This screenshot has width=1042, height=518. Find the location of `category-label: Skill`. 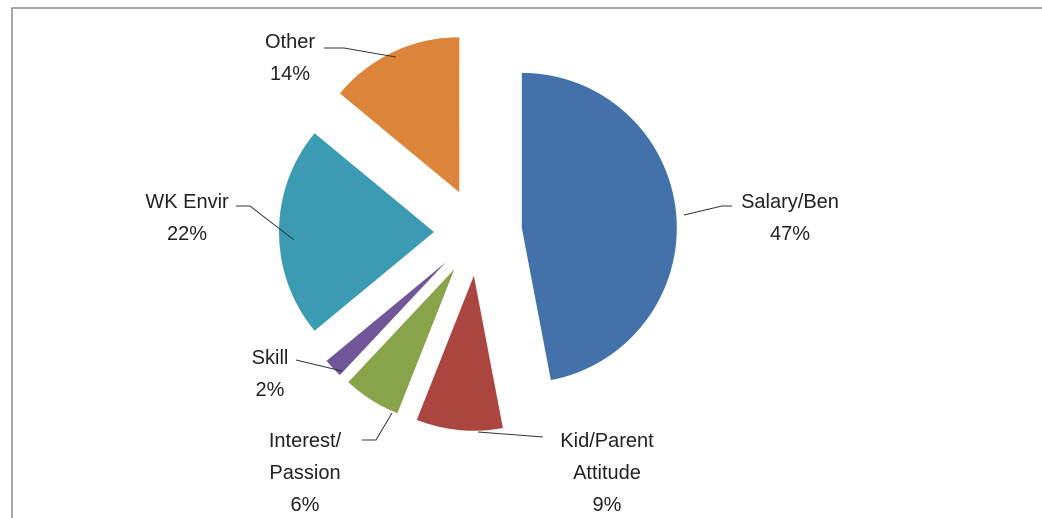

category-label: Skill is located at coordinates (270, 358).